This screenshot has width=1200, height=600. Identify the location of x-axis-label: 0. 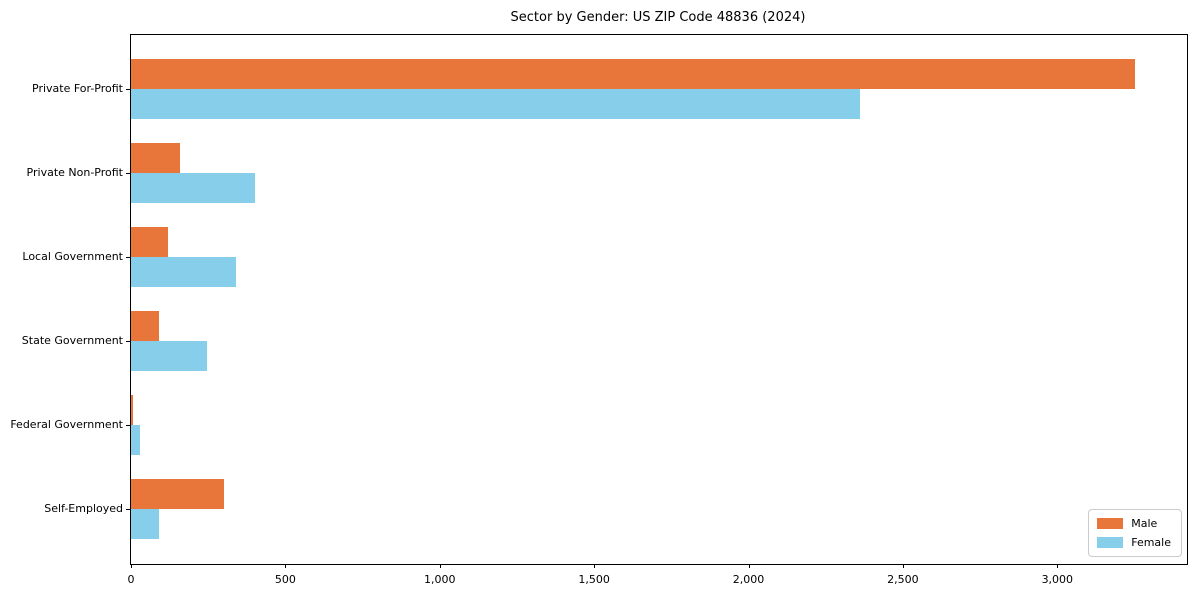
(131, 579).